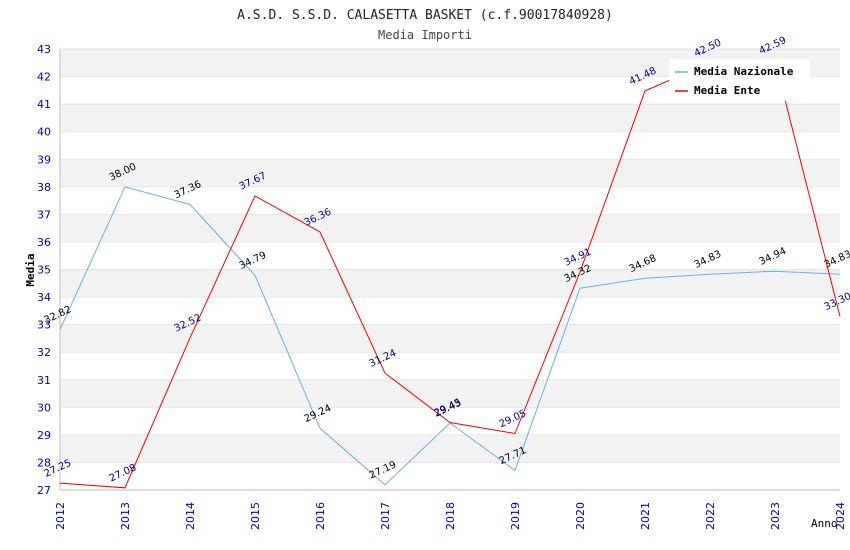 Image resolution: width=850 pixels, height=550 pixels. What do you see at coordinates (824, 523) in the screenshot?
I see `x-axis-title: Anno` at bounding box center [824, 523].